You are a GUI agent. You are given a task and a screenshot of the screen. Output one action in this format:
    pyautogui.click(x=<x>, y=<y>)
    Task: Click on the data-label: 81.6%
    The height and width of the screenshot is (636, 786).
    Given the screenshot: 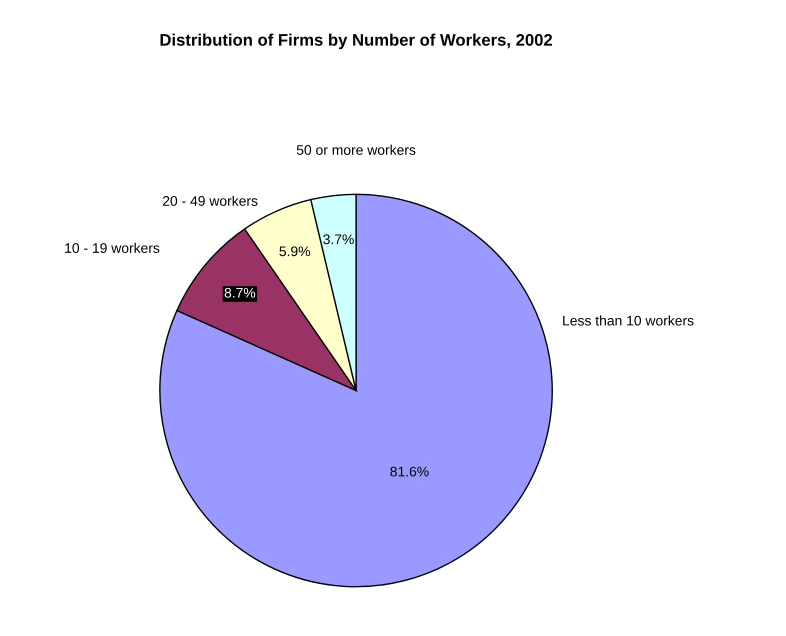 What is the action you would take?
    pyautogui.click(x=409, y=471)
    